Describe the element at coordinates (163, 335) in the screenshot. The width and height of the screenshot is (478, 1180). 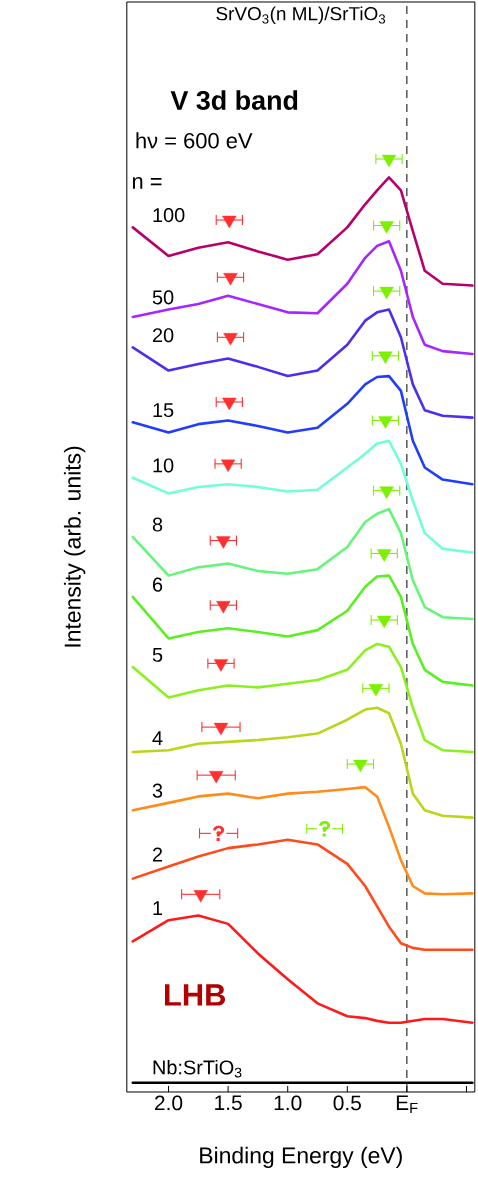
I see `series-label: 20` at that location.